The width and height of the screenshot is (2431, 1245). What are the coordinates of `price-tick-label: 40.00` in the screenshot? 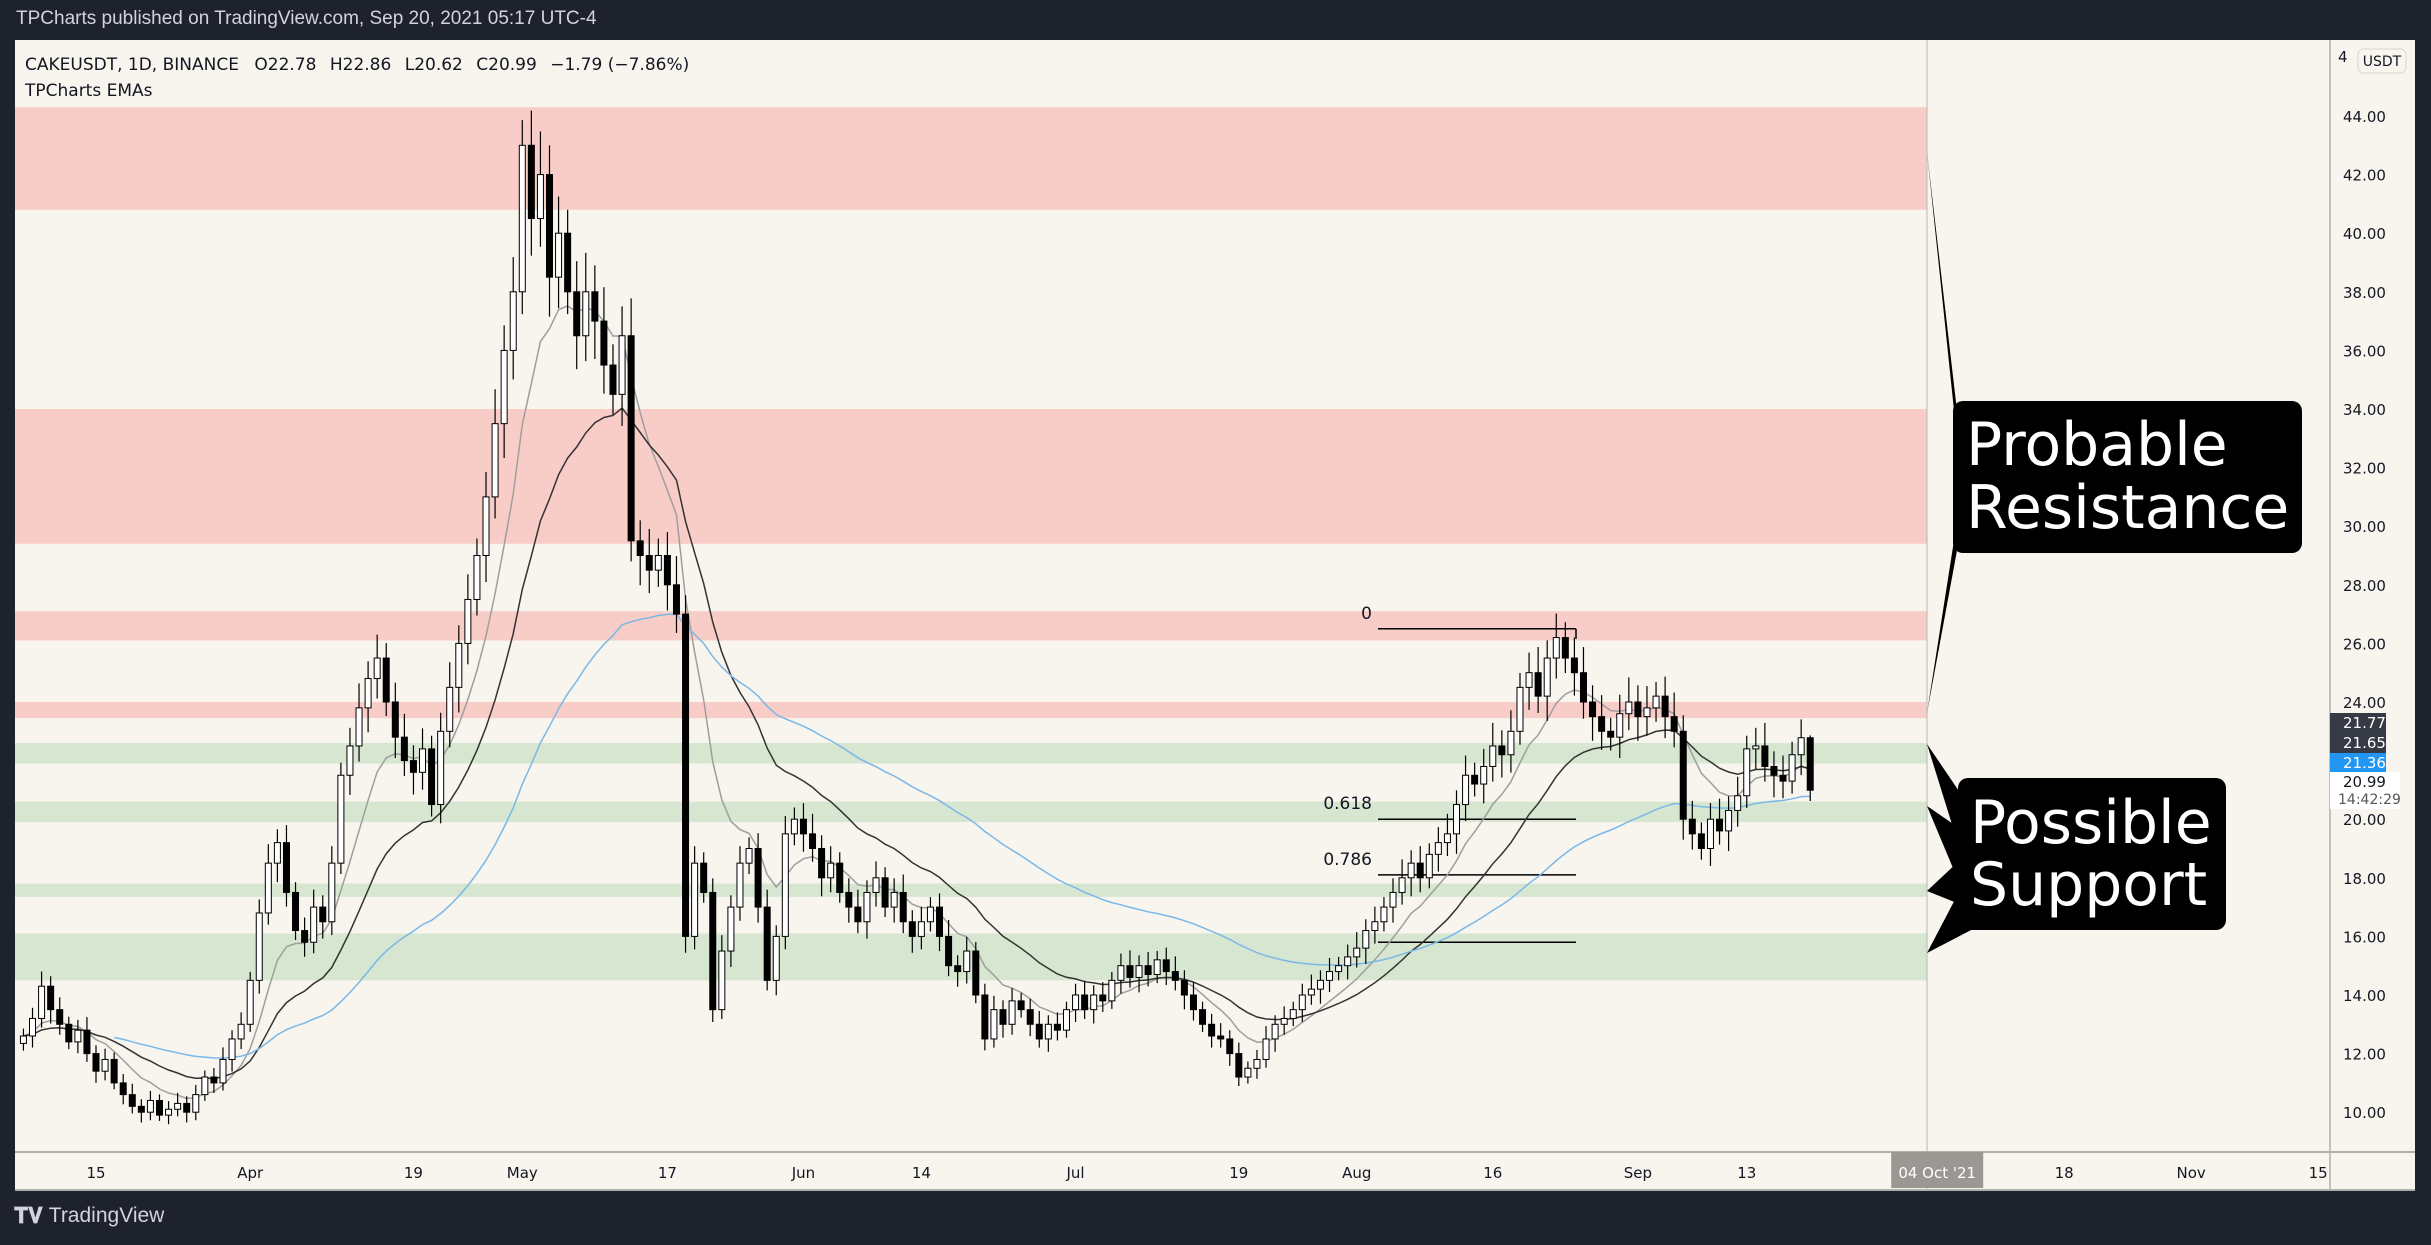 It's located at (2364, 234).